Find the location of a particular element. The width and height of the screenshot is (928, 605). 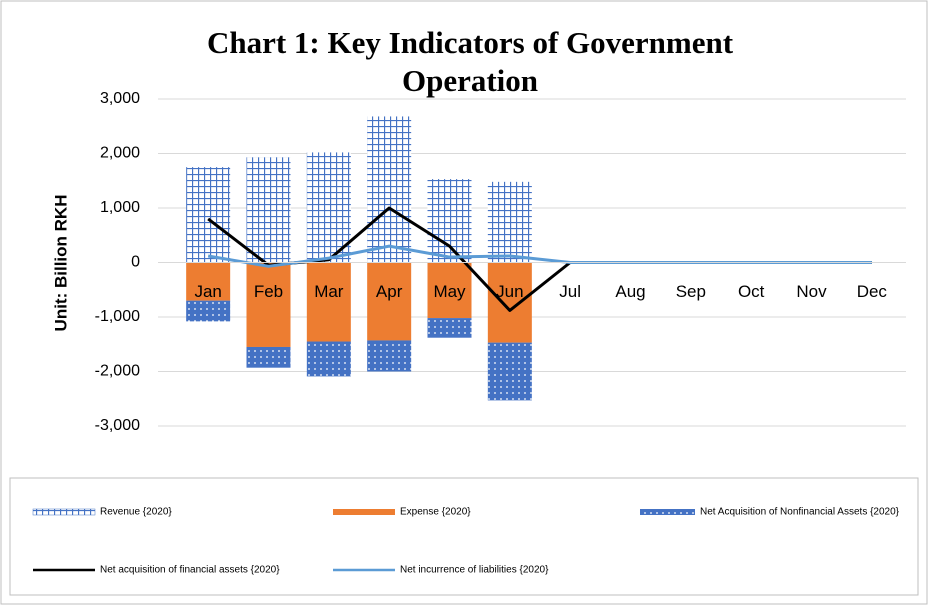

x-tick-label: Aug is located at coordinates (630, 291).